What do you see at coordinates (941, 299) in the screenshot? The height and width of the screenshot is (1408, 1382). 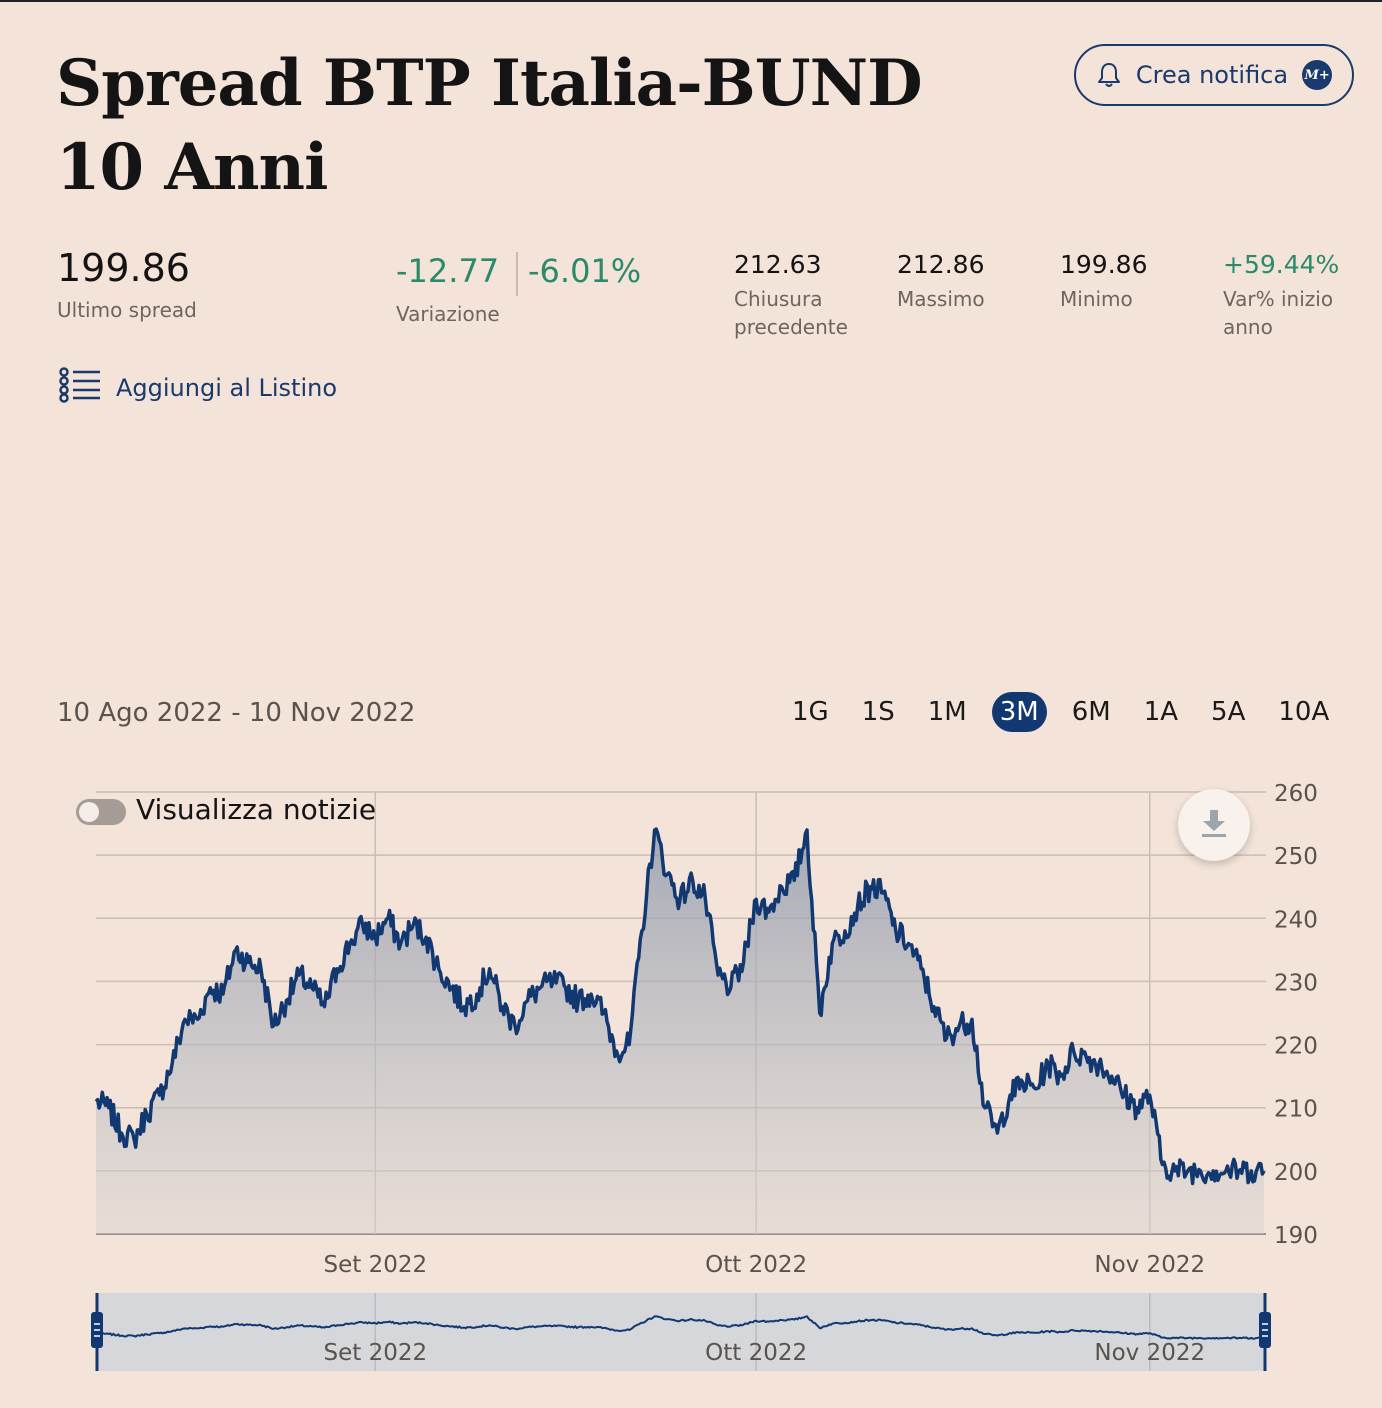 I see `high-label: Massimo` at bounding box center [941, 299].